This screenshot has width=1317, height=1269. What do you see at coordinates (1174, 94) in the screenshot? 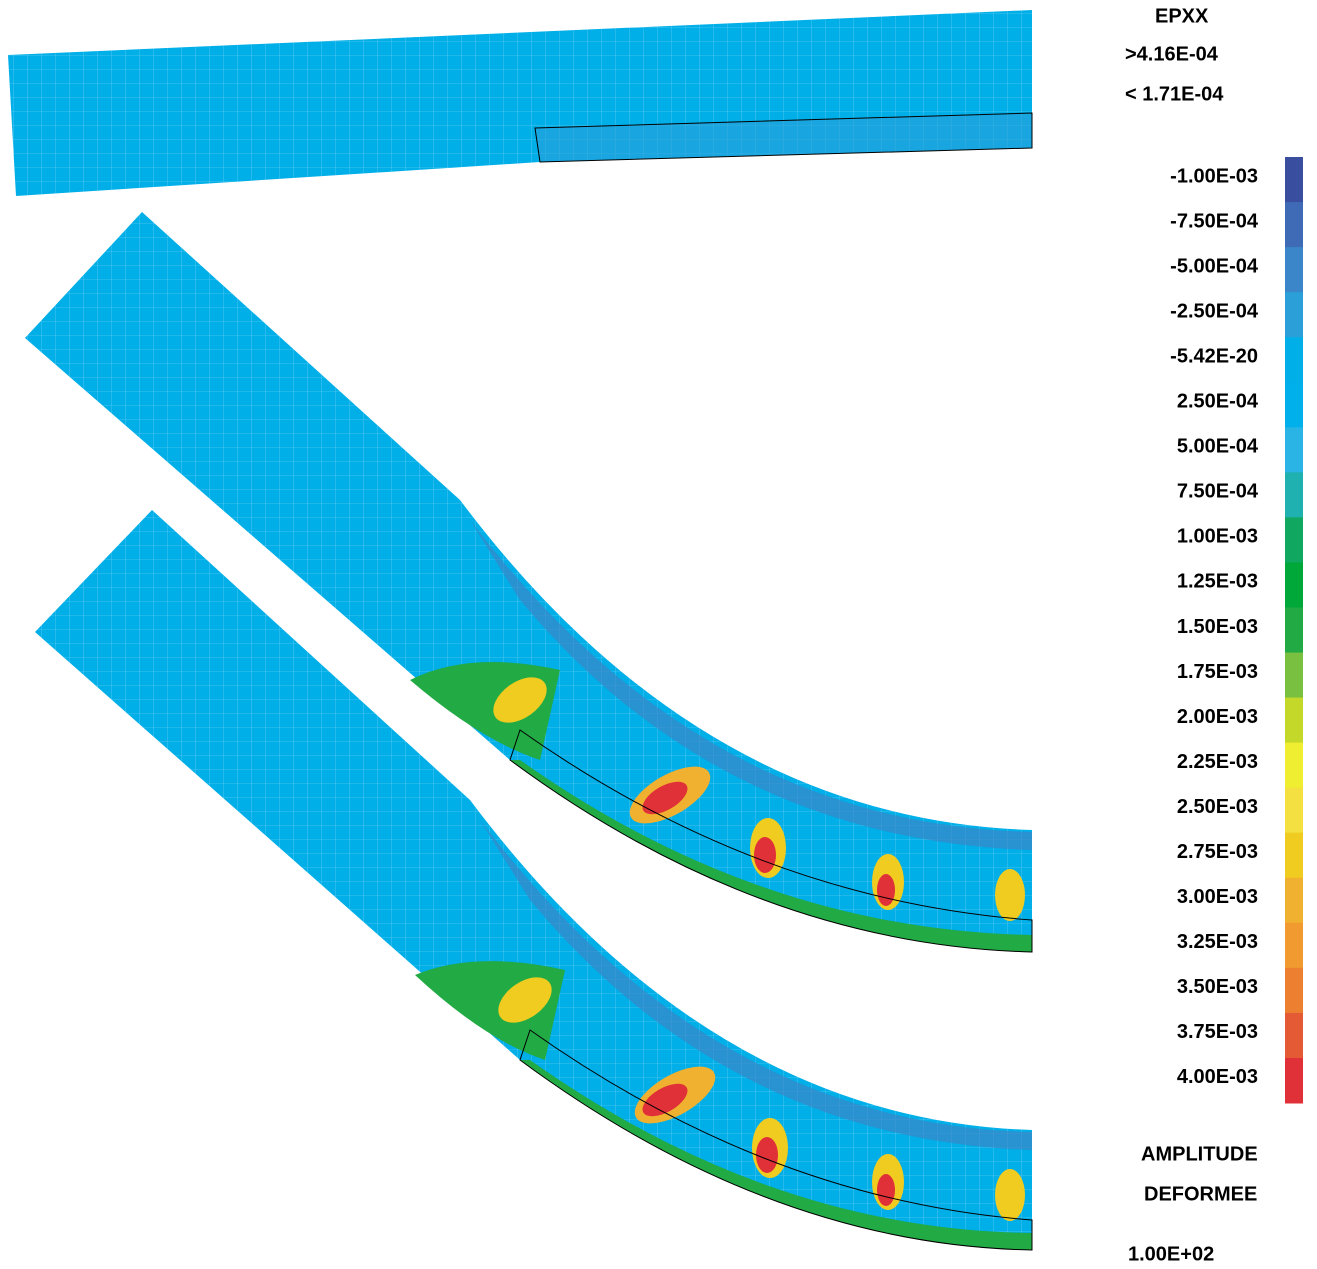
I see `legend-min: < 1.71E-04` at bounding box center [1174, 94].